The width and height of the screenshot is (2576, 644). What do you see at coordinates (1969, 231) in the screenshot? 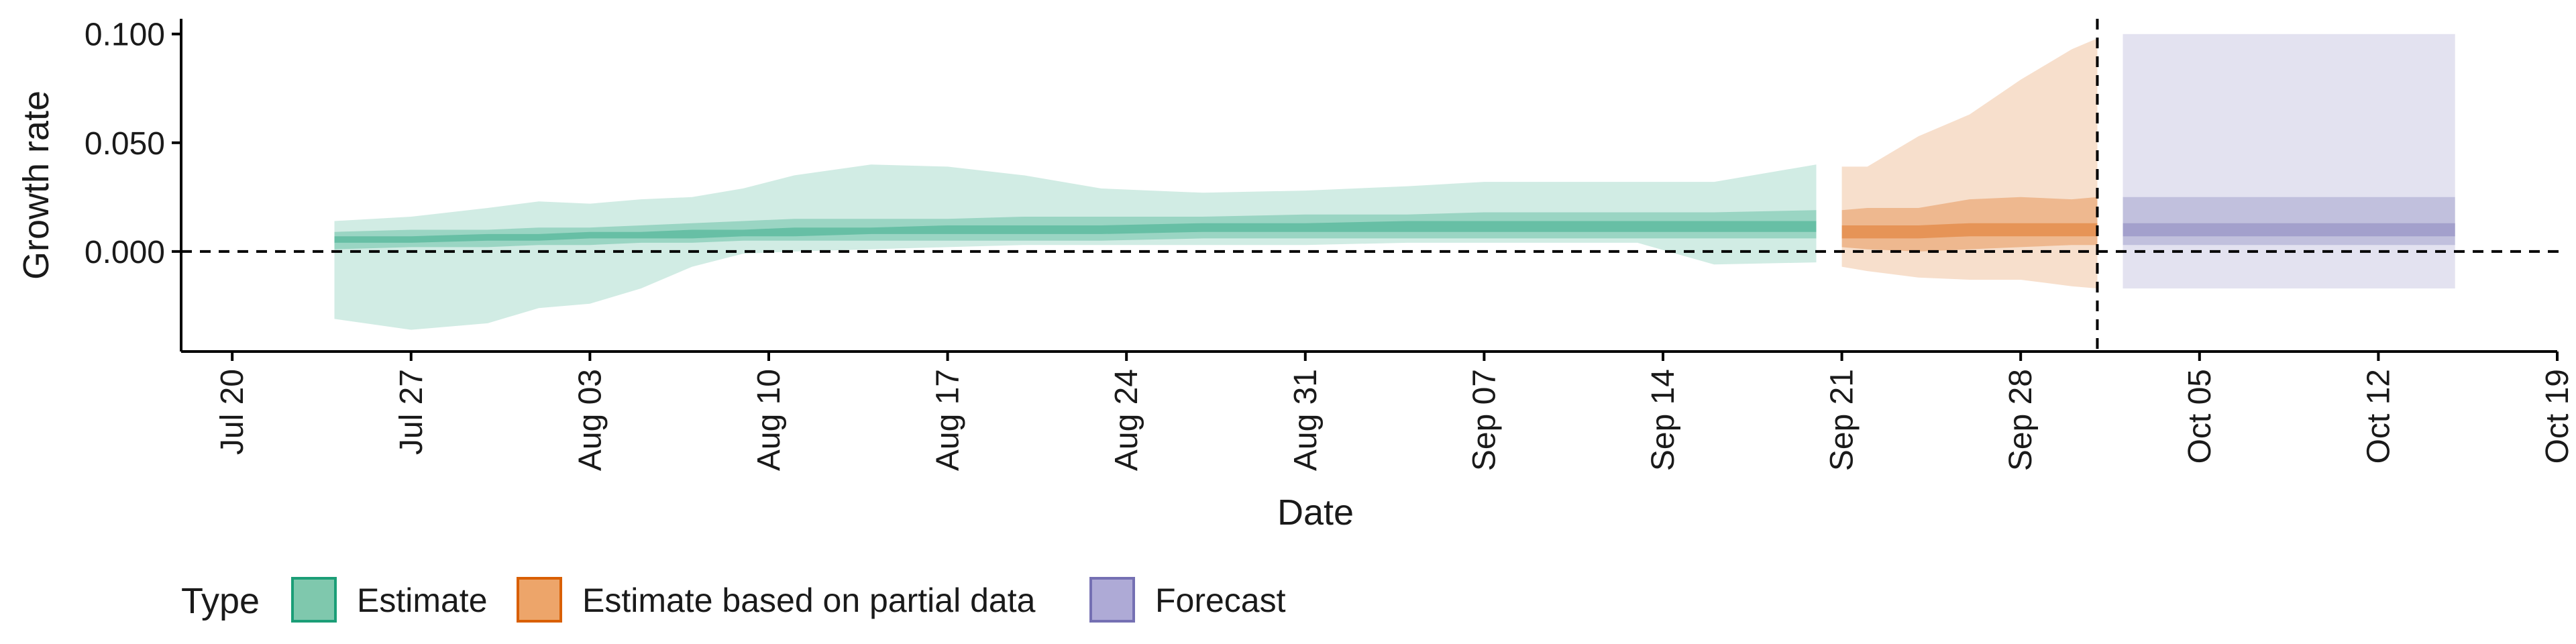
I see `band-type1-level2` at bounding box center [1969, 231].